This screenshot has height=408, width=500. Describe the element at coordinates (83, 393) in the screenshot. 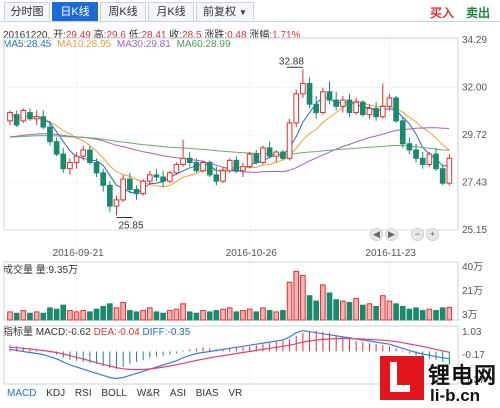

I see `indicator-tab-rsi: RSI` at that location.